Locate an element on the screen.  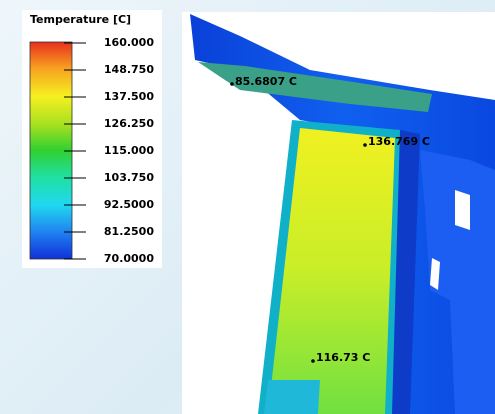
probe-label: 116.73 C is located at coordinates (343, 357).